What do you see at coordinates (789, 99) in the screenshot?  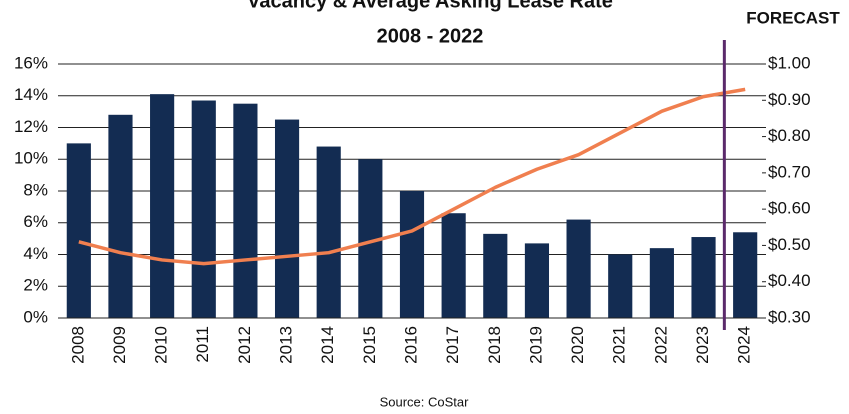 I see `y2-tick-label: $0.90` at bounding box center [789, 99].